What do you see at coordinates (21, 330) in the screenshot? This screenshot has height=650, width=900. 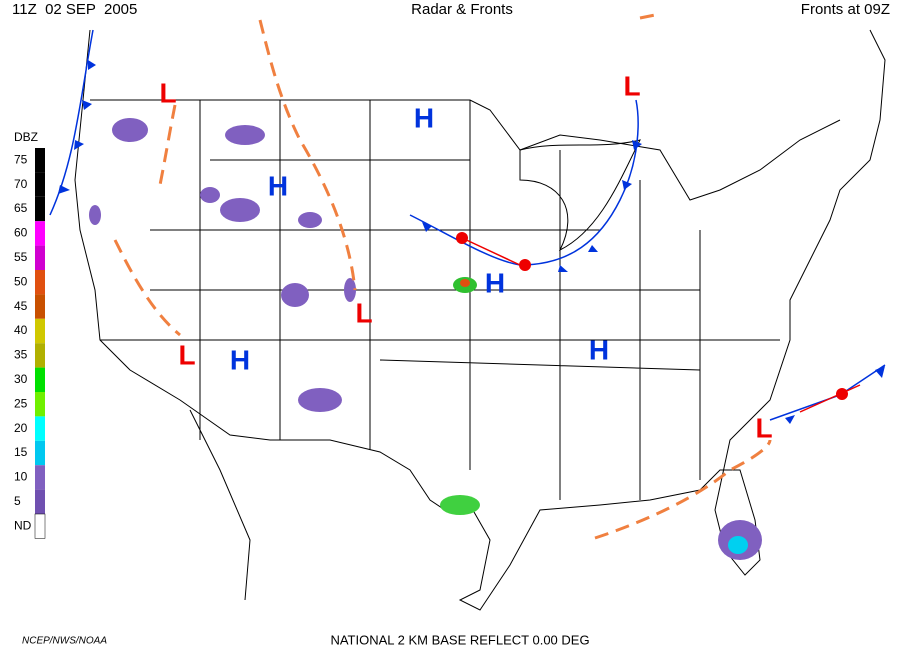 I see `legend-label: 40` at bounding box center [21, 330].